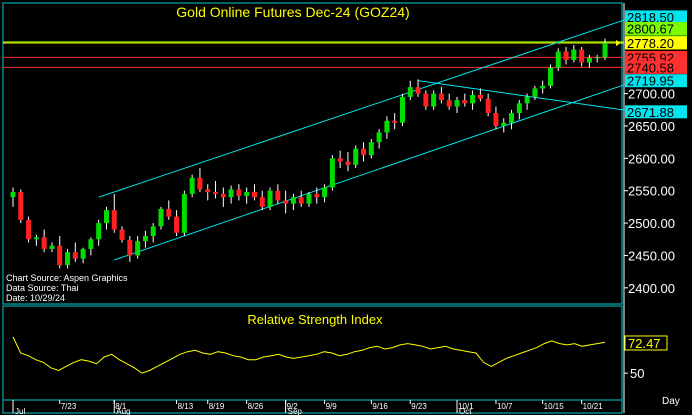  What do you see at coordinates (554, 406) in the screenshot?
I see `x-tick-label: 10/15` at bounding box center [554, 406].